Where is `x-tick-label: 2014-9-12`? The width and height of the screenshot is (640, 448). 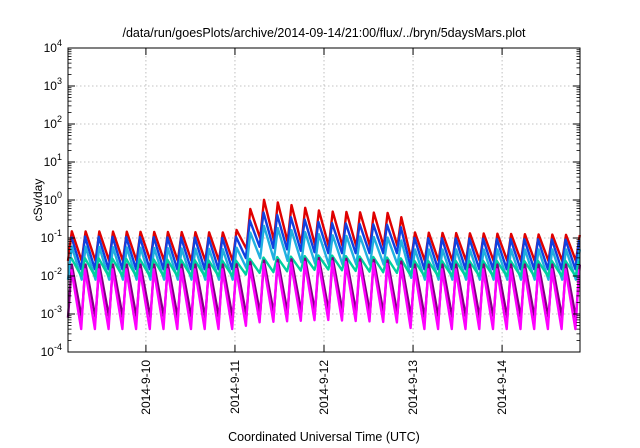
x-tick-label: 2014-9-12 is located at coordinates (324, 387).